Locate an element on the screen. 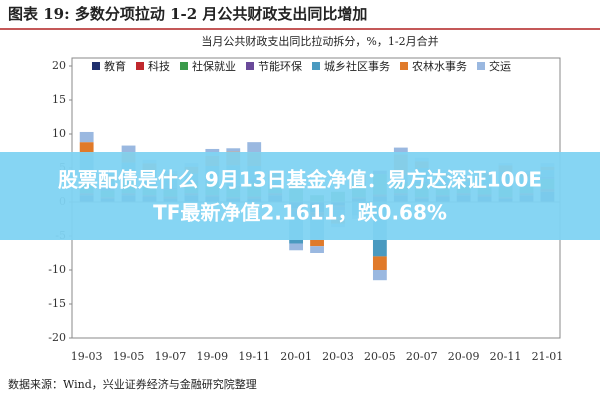 Image resolution: width=600 pixels, height=404 pixels. legend-label: 节能环保 is located at coordinates (280, 66).